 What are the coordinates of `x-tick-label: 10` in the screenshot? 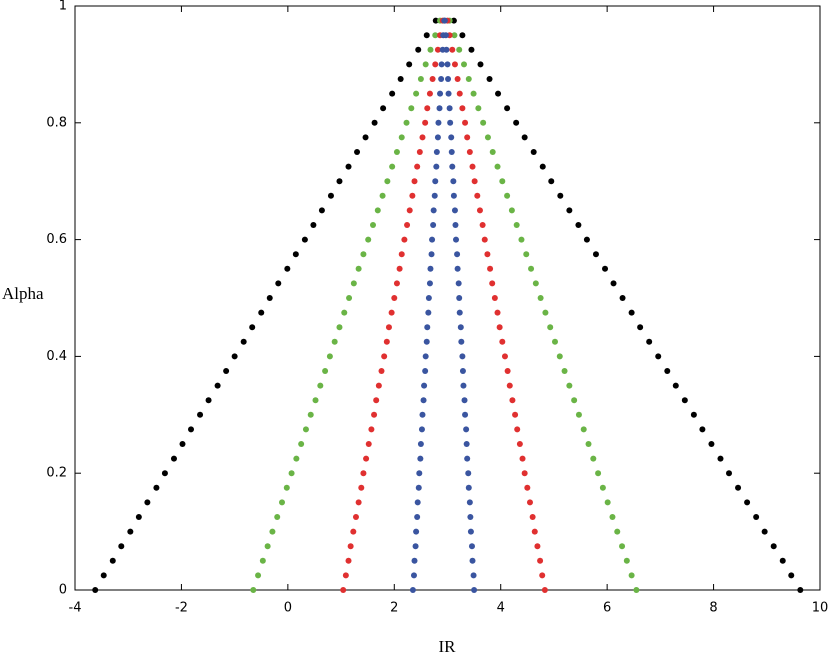 It's located at (820, 608).